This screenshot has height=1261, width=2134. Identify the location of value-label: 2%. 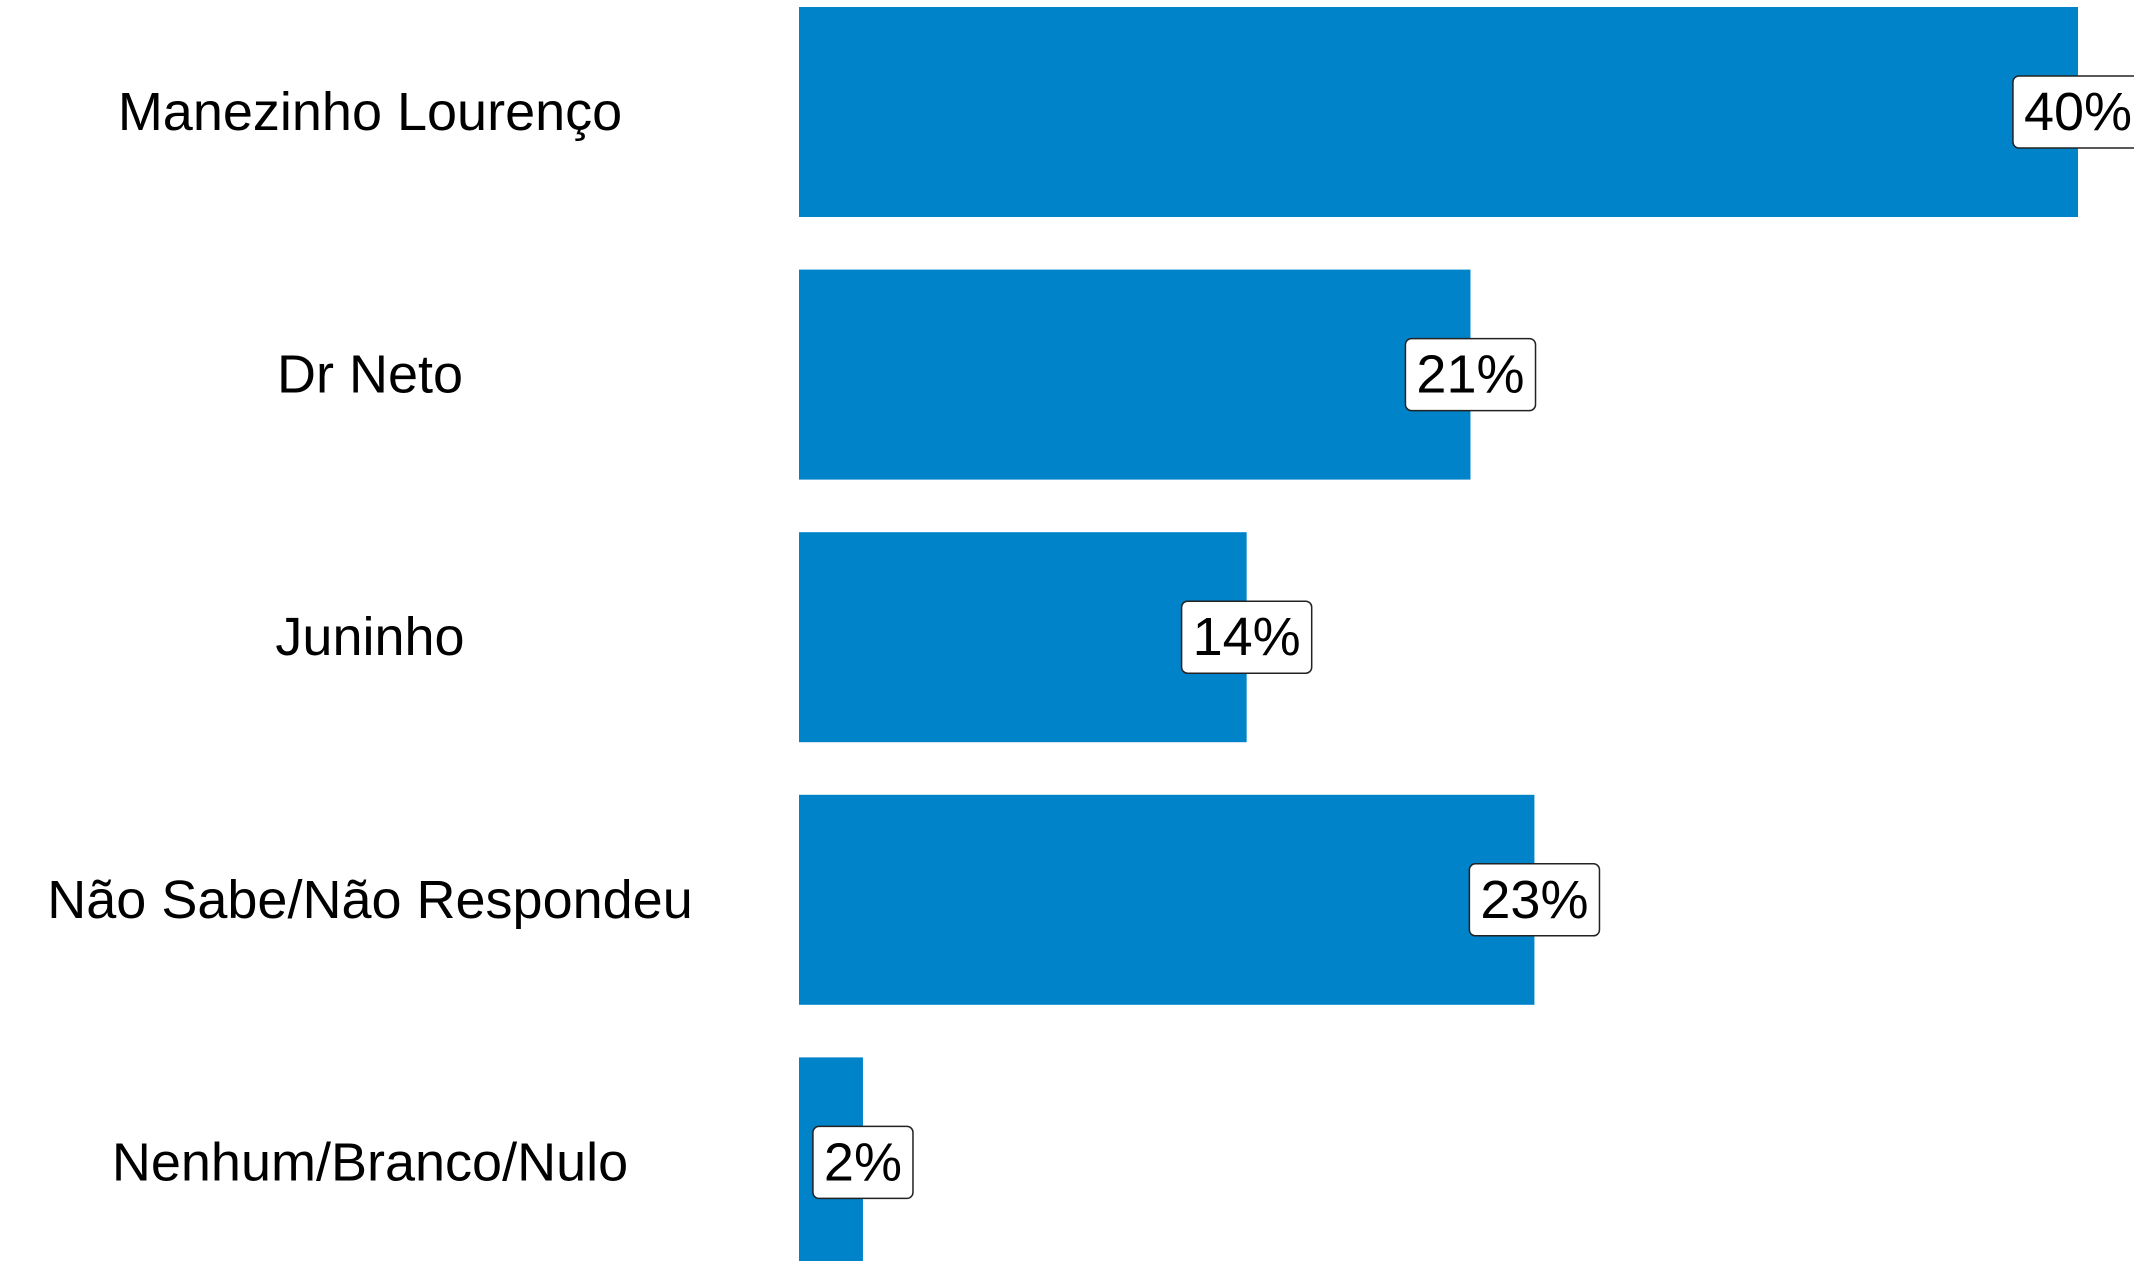
(863, 1162).